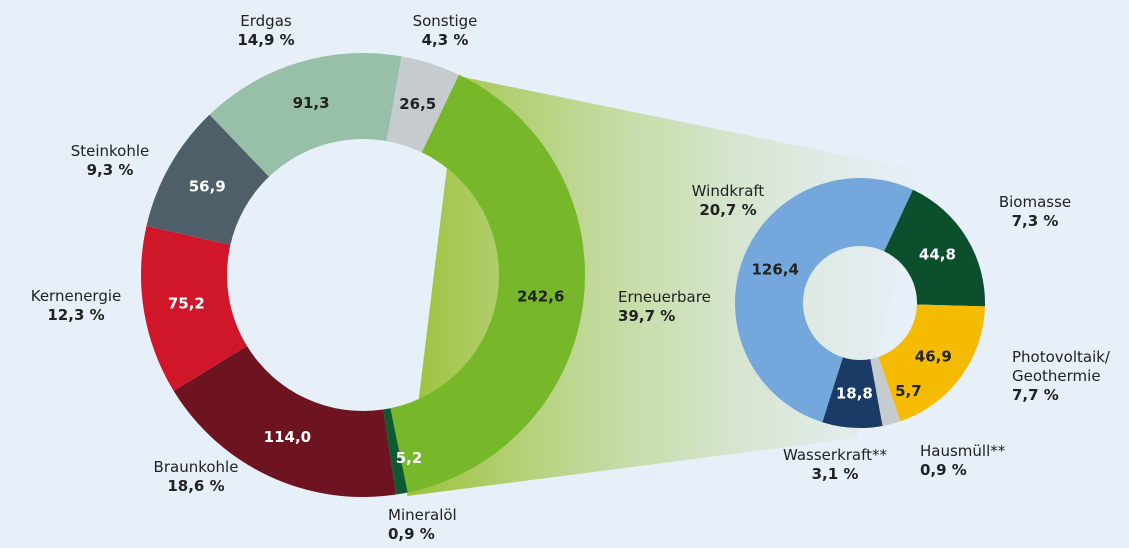 This screenshot has height=548, width=1129. I want to click on category-name: Hausmüll**, so click(963, 451).